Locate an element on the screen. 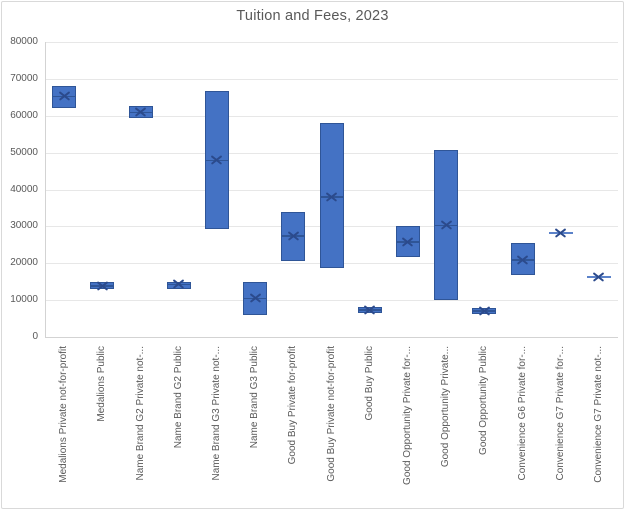 The width and height of the screenshot is (625, 512). y-tick-label: 0 is located at coordinates (35, 336).